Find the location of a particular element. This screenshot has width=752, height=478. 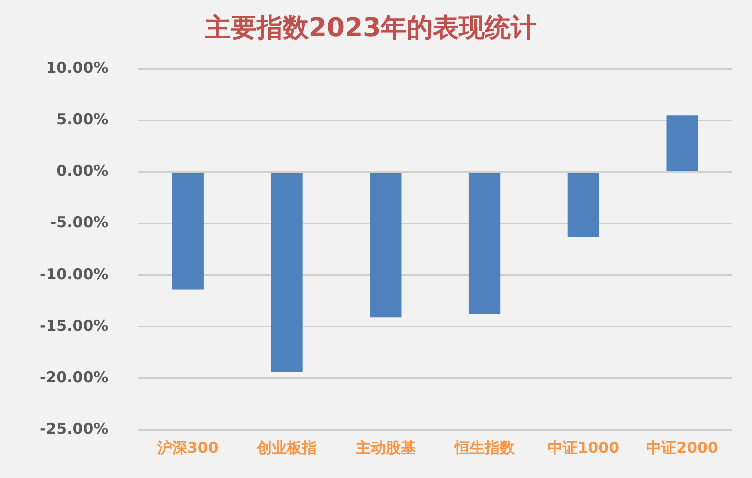

y-tick-label: -25.00% is located at coordinates (74, 429).